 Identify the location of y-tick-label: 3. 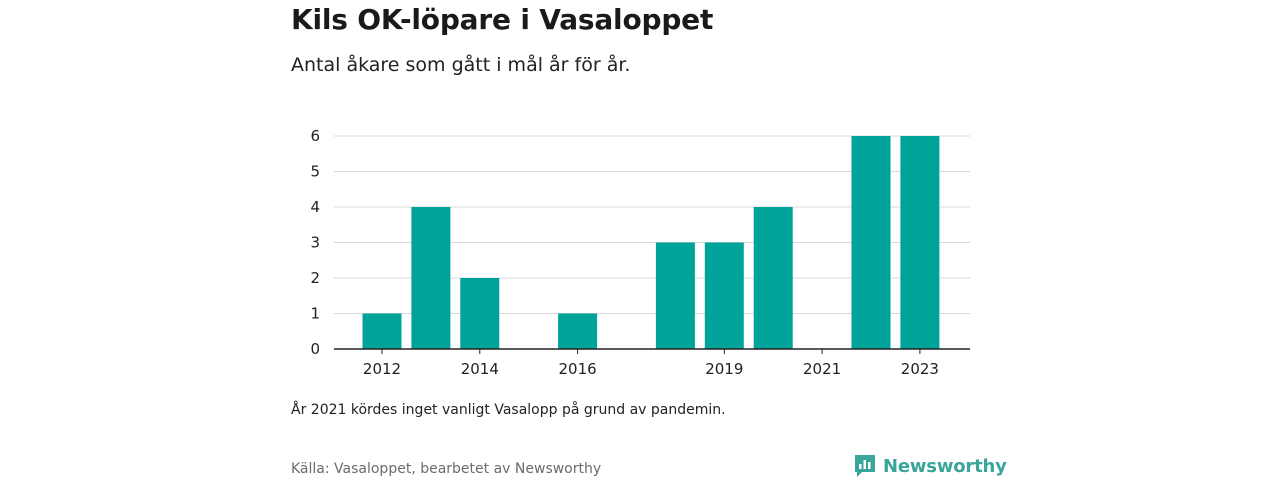
(315, 243).